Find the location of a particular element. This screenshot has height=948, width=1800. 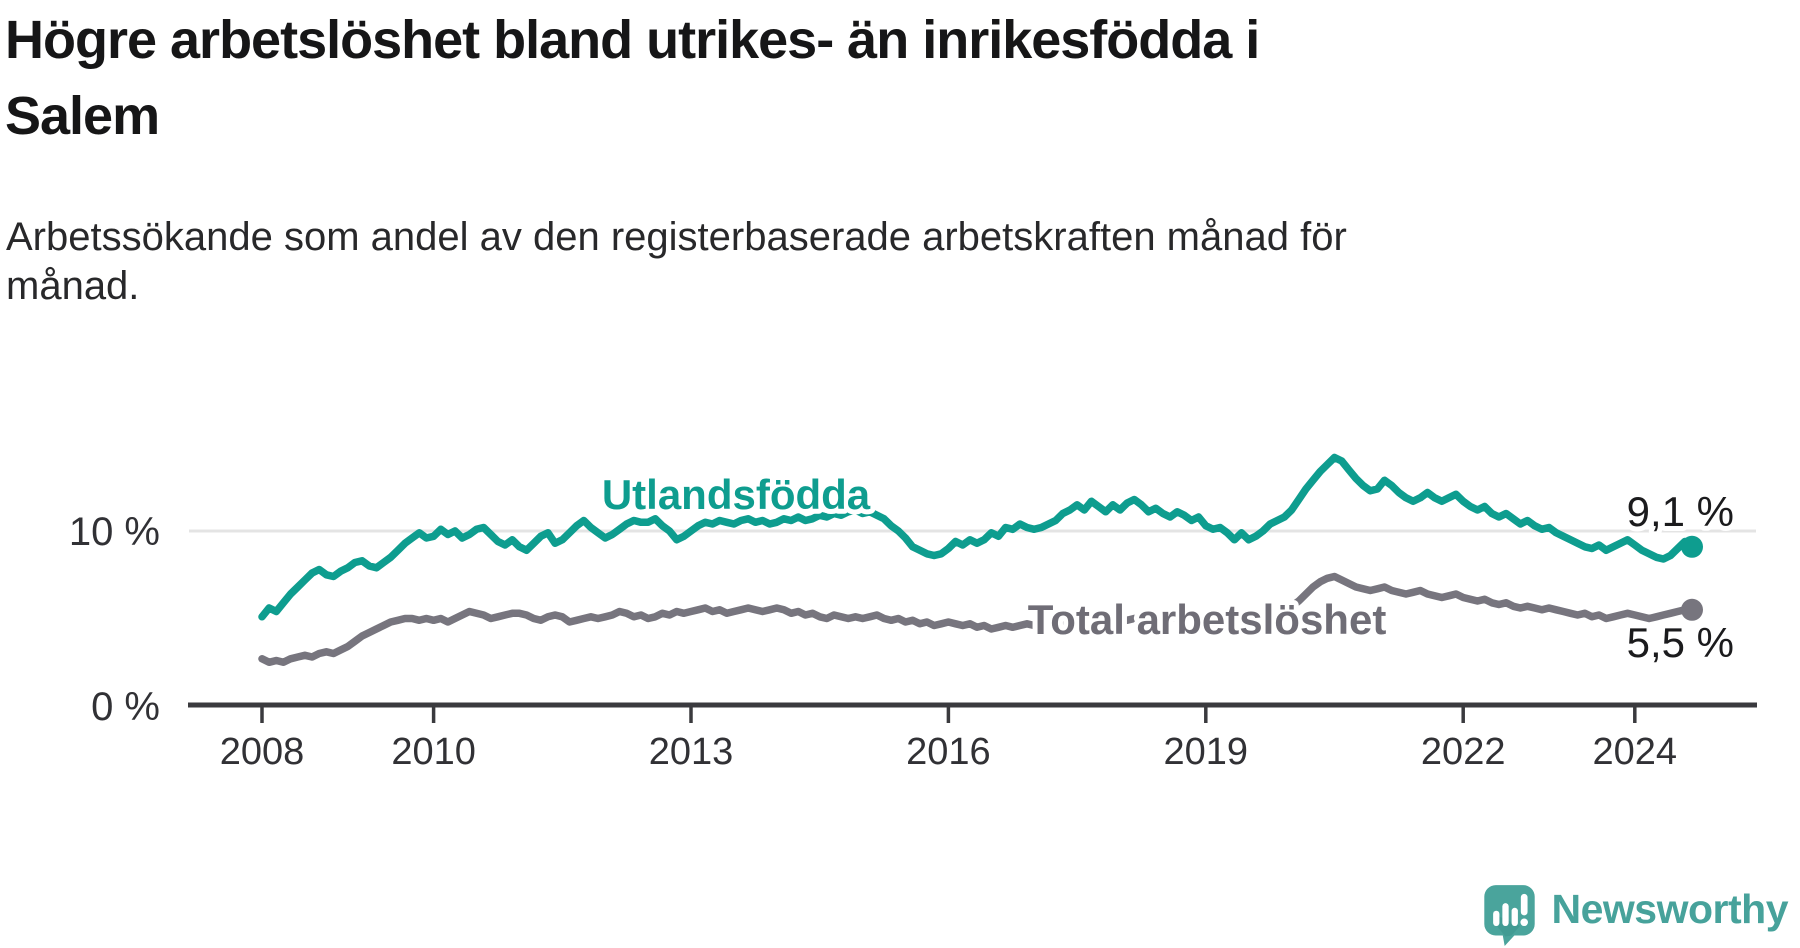

chart-subtitle-line-2: månad. is located at coordinates (73, 286).